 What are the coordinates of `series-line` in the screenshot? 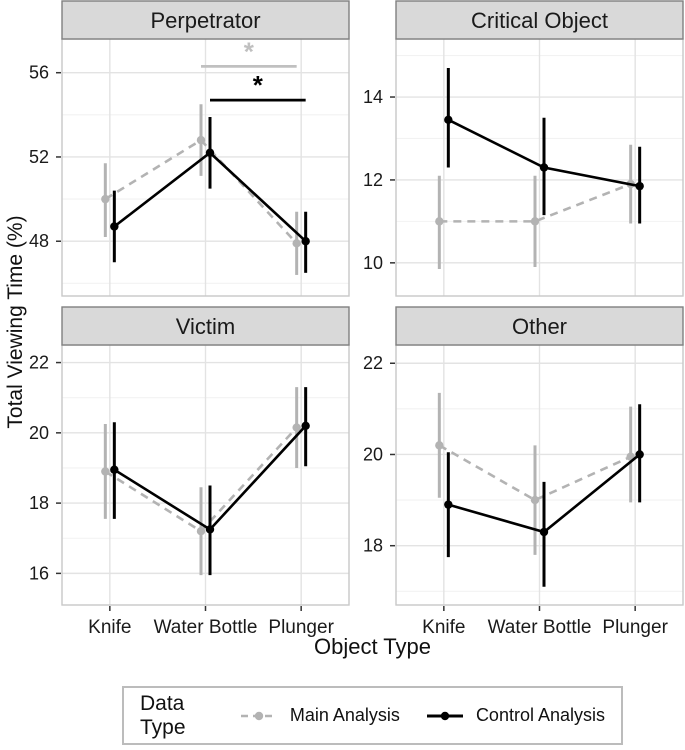 It's located at (535, 202).